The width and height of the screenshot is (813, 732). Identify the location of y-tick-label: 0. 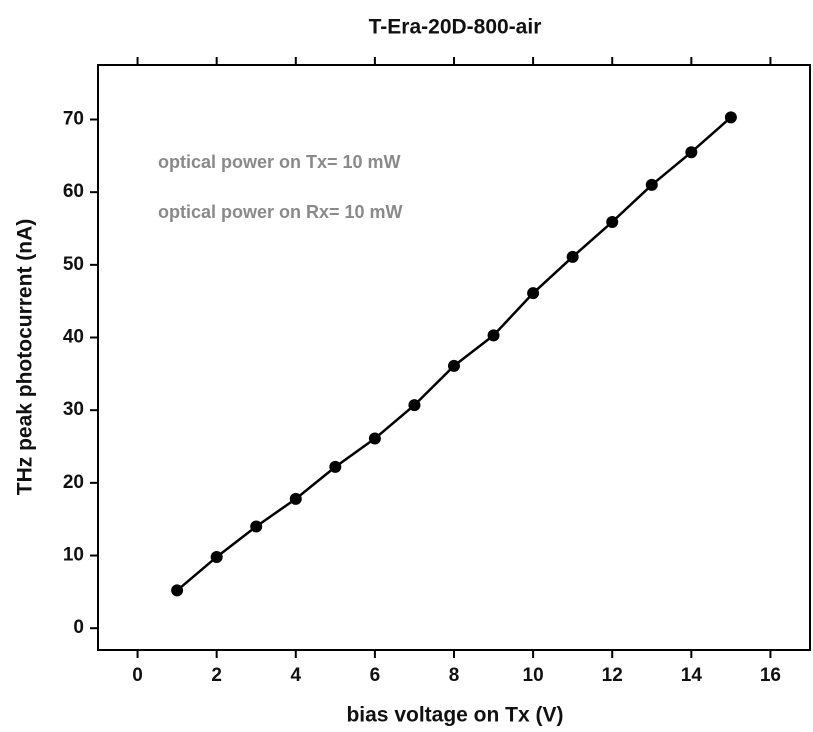
(78, 627).